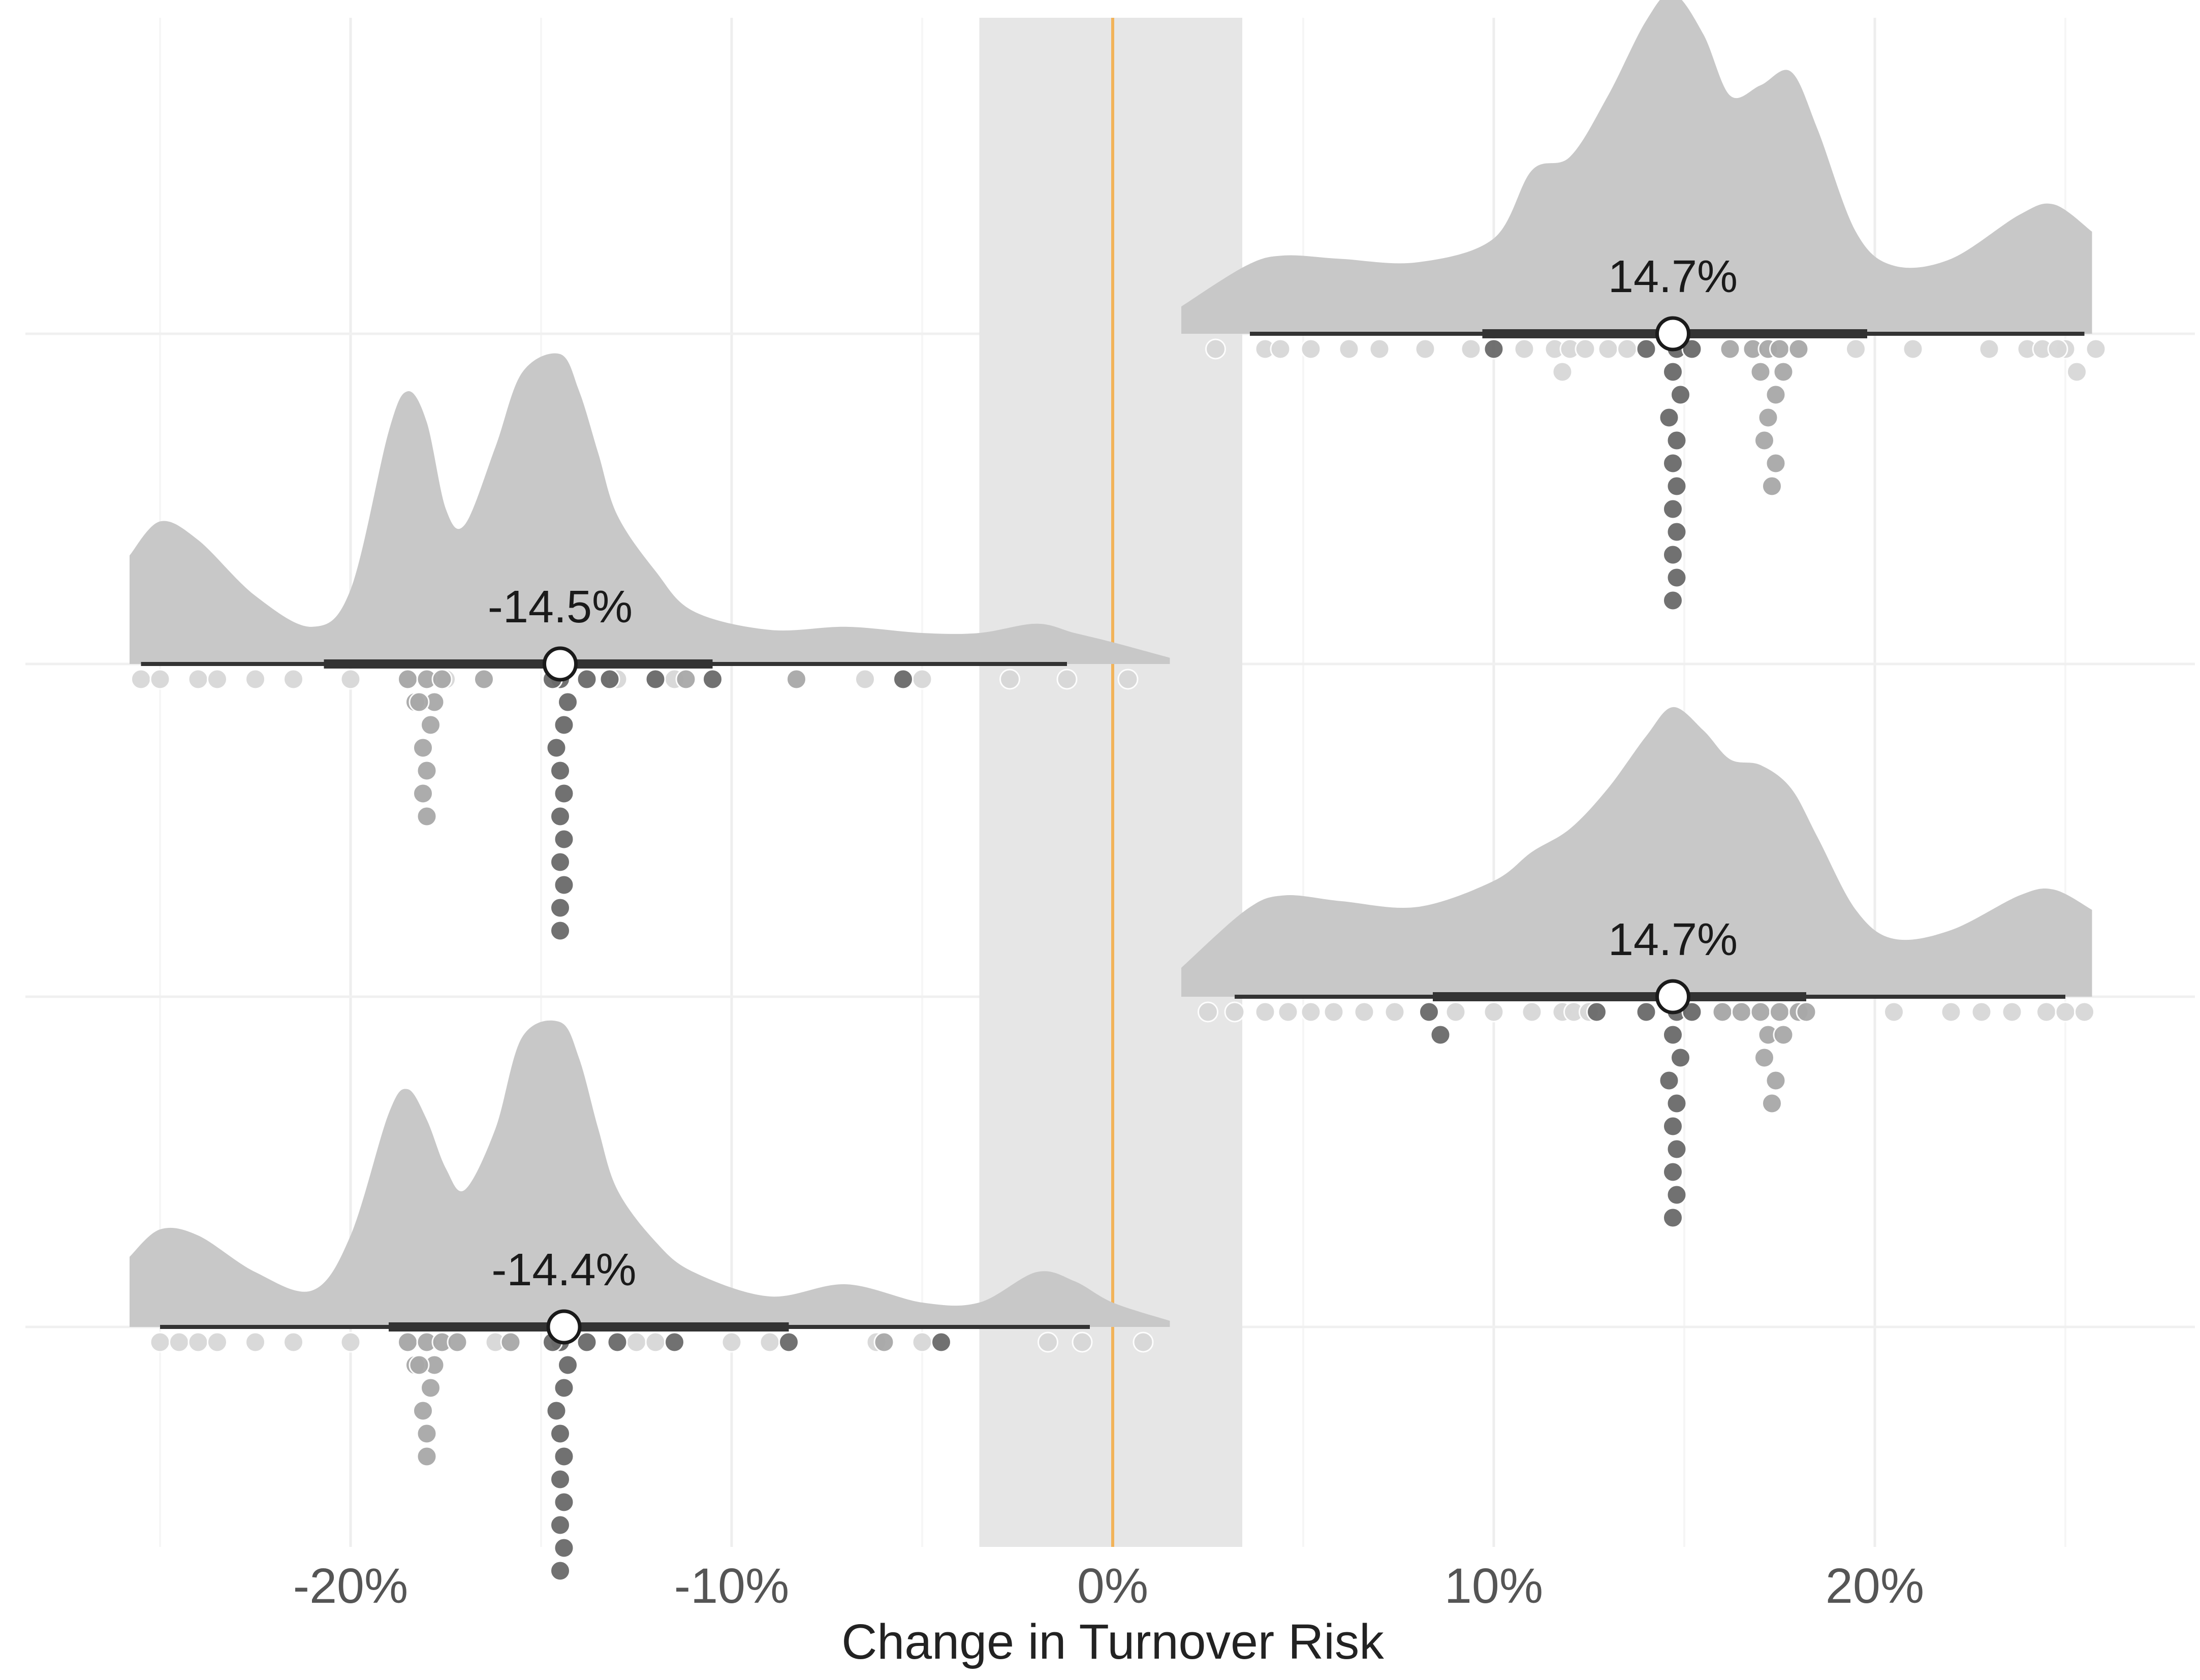  What do you see at coordinates (1673, 276) in the screenshot?
I see `estimate-label: 14.7%` at bounding box center [1673, 276].